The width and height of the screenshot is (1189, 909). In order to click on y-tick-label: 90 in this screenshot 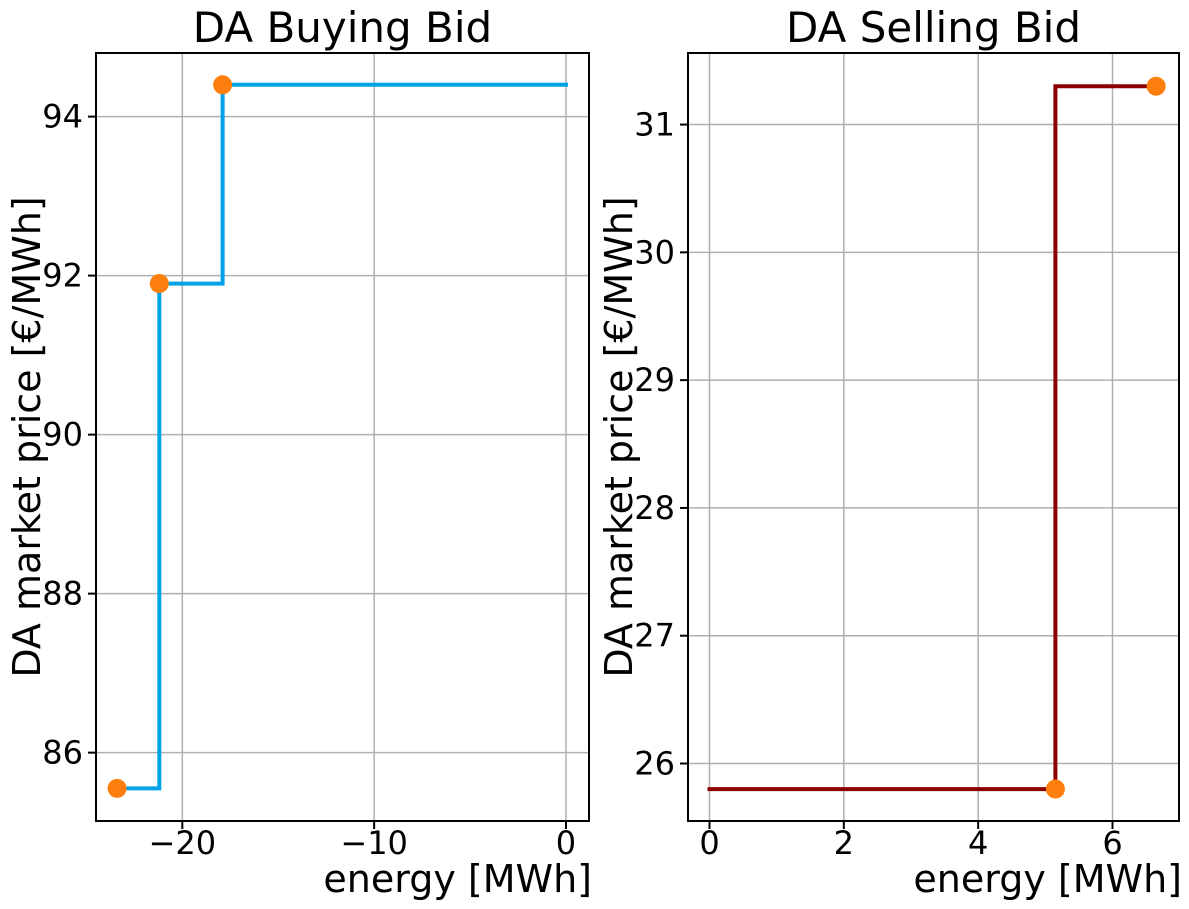, I will do `click(62, 435)`.